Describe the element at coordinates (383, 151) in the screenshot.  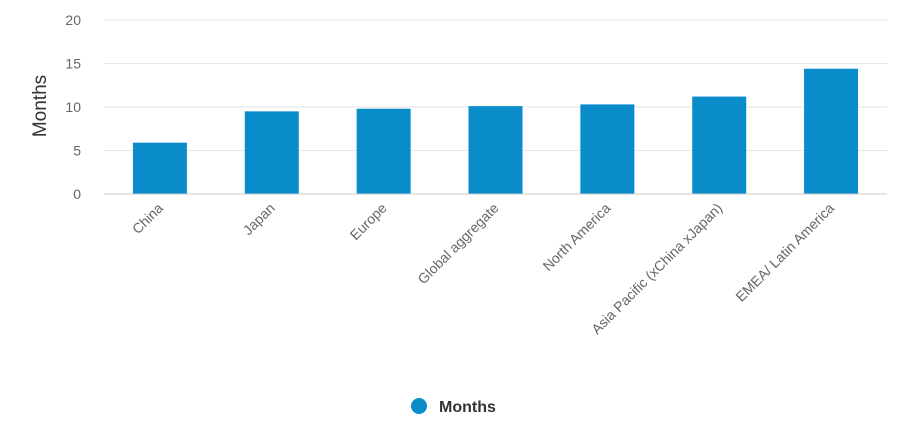
I see `bar-europe` at that location.